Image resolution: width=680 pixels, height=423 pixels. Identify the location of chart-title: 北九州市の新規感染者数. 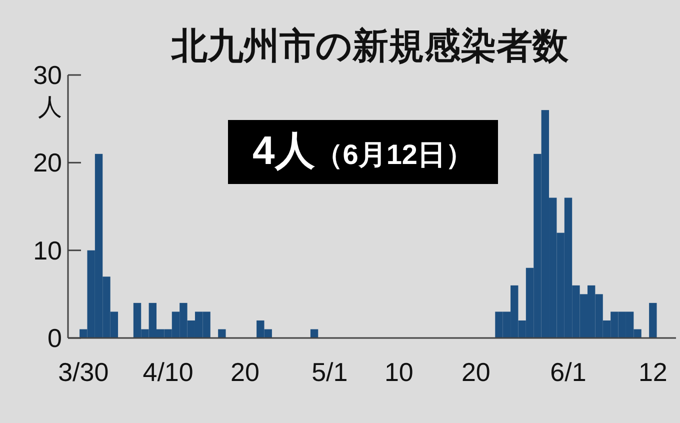
(370, 45).